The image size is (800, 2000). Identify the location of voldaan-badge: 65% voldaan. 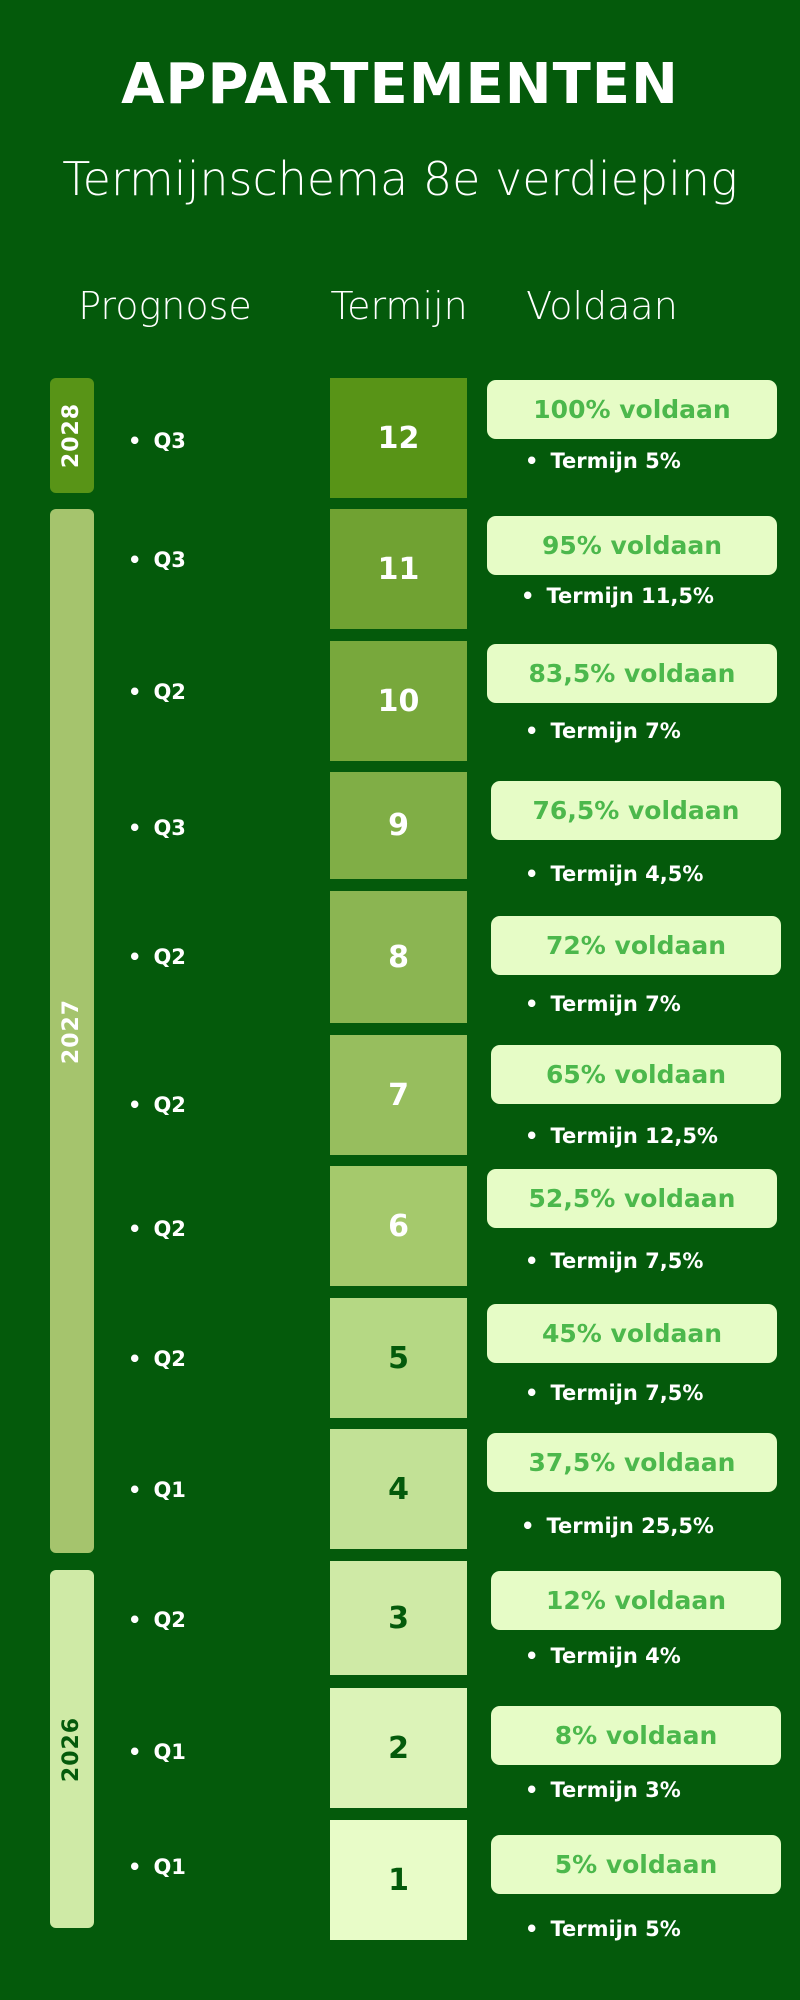
(636, 1074).